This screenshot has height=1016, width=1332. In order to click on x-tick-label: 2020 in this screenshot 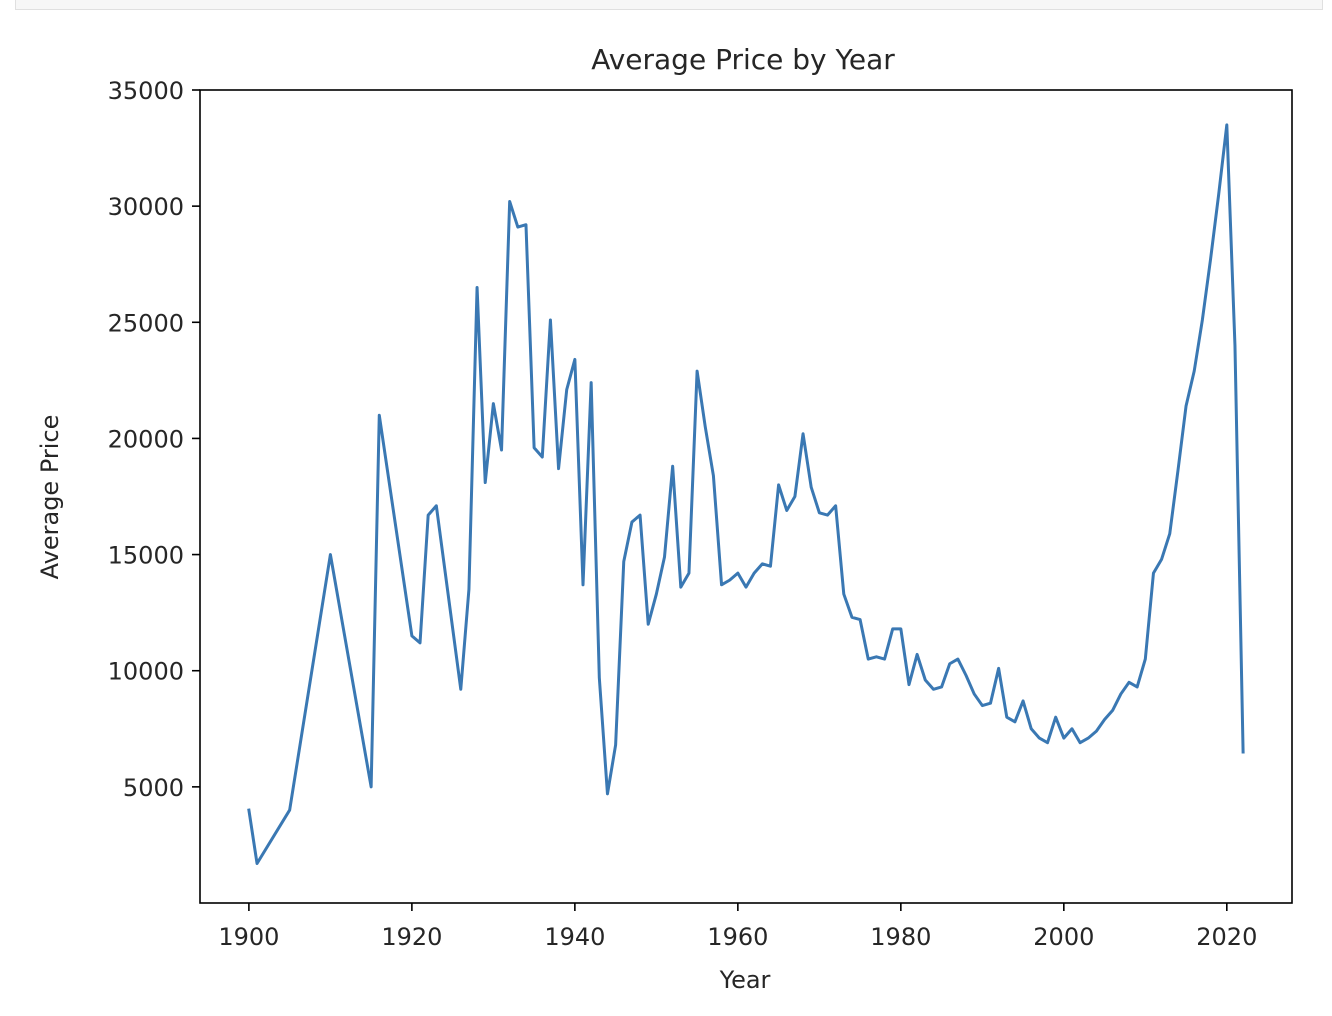, I will do `click(1226, 937)`.